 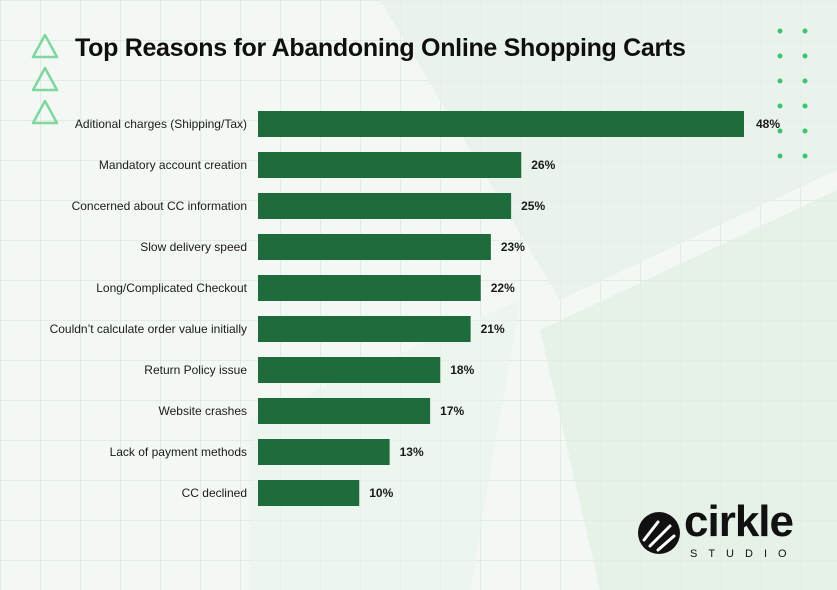 I want to click on category-label: Concerned about CC information, so click(x=159, y=206).